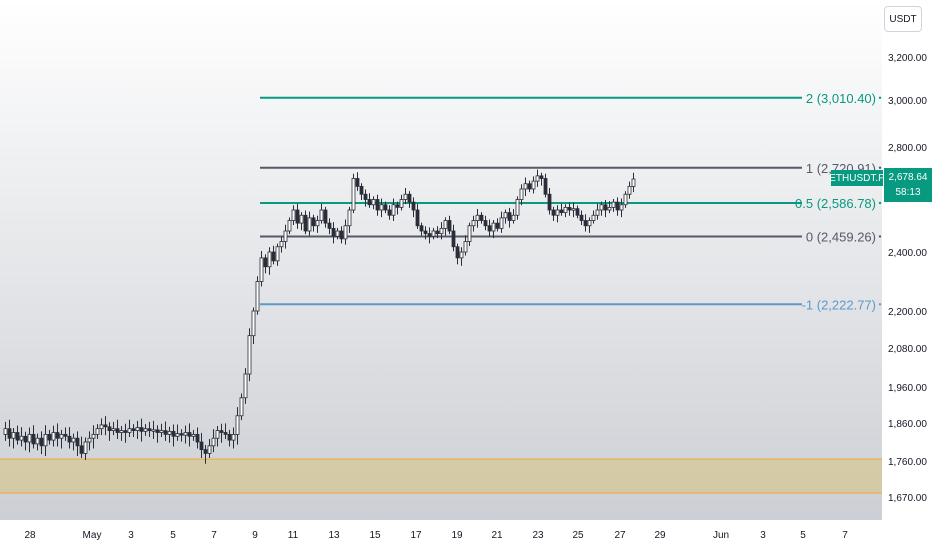  What do you see at coordinates (907, 349) in the screenshot?
I see `price-tick-label: 2,080.00` at bounding box center [907, 349].